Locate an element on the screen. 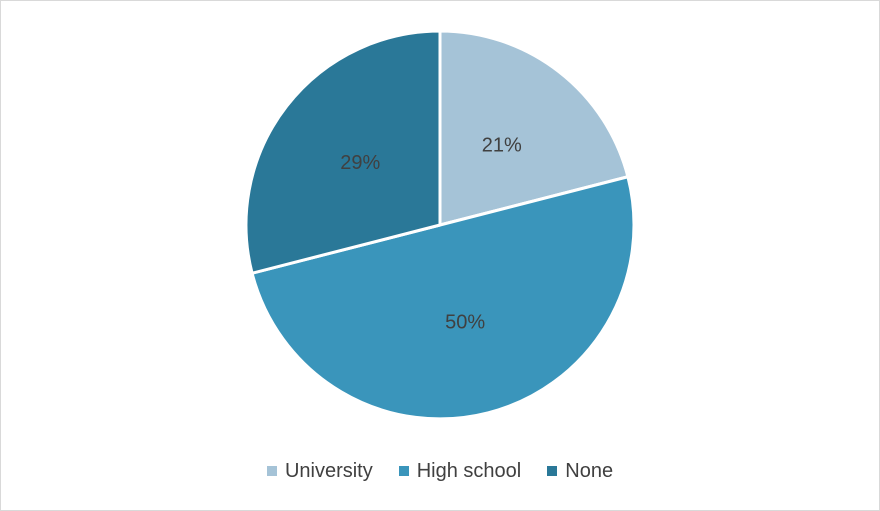 Image resolution: width=880 pixels, height=511 pixels. data-label-none: 29% is located at coordinates (360, 163).